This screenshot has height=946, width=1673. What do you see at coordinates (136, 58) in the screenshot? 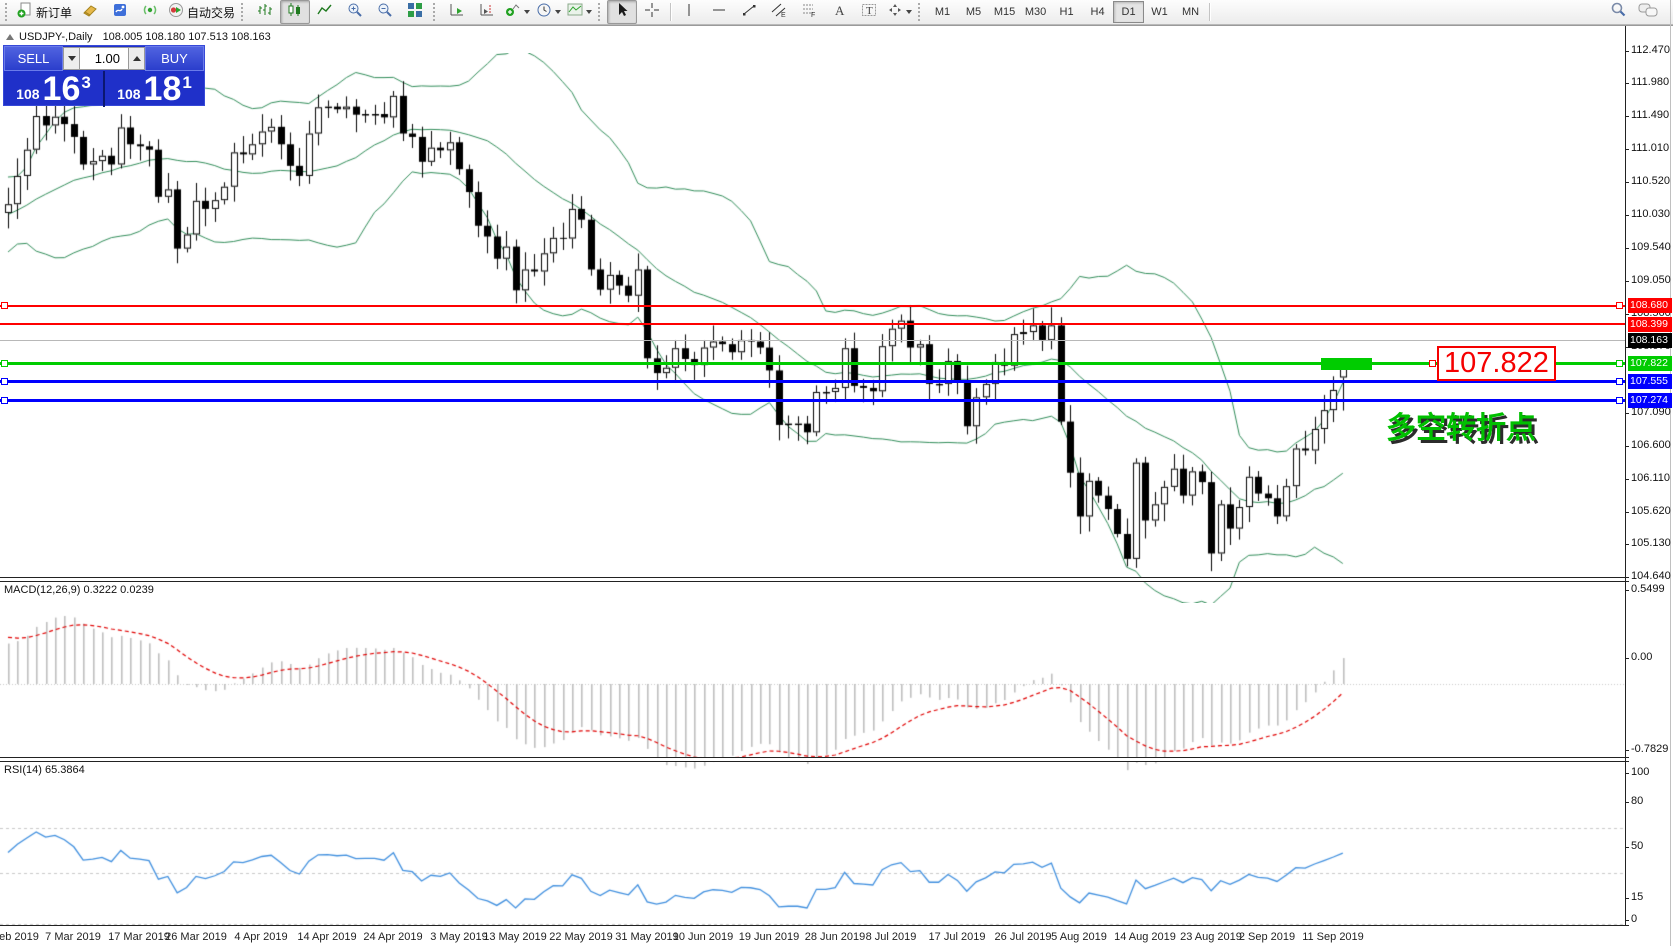
I see `volume-increase-button` at bounding box center [136, 58].